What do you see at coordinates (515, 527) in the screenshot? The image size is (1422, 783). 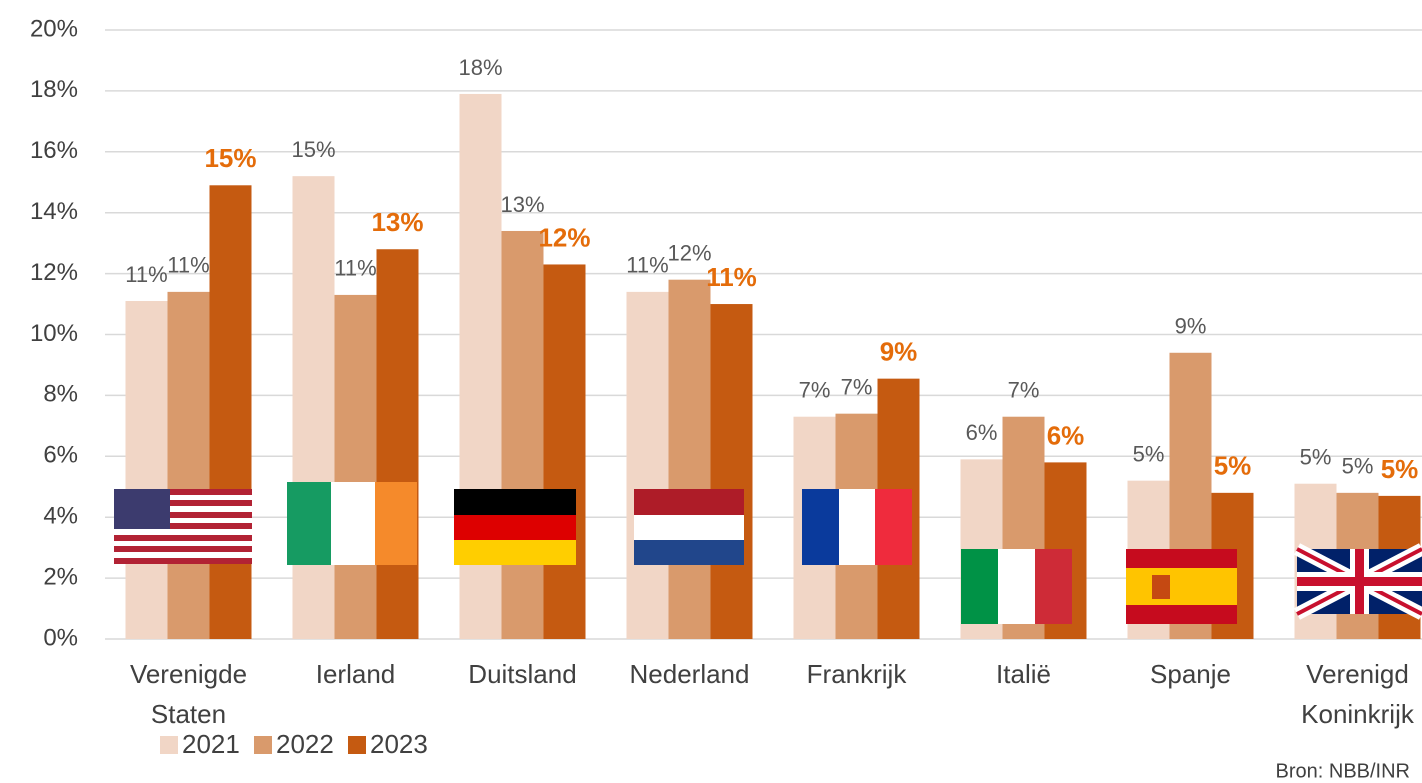 I see `flag-de` at bounding box center [515, 527].